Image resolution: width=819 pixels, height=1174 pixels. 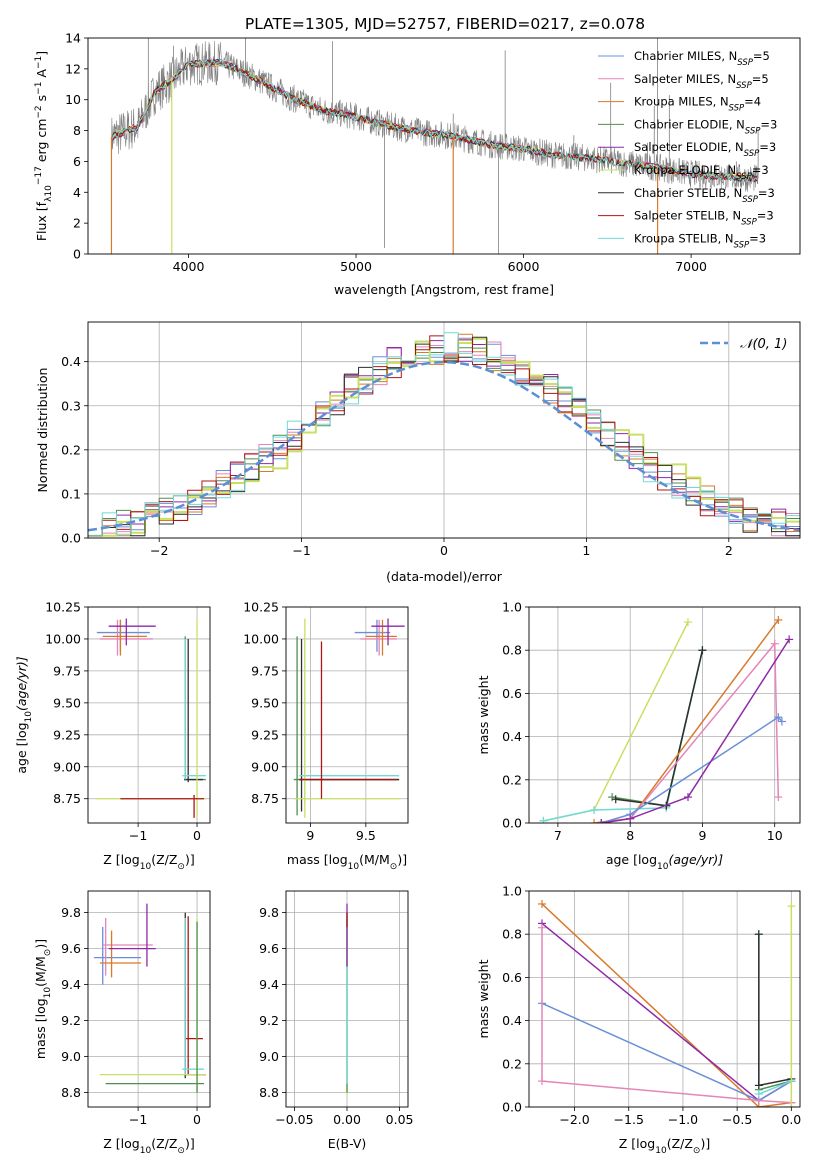 What do you see at coordinates (39, 62) in the screenshot?
I see `label-part: −1` at bounding box center [39, 62].